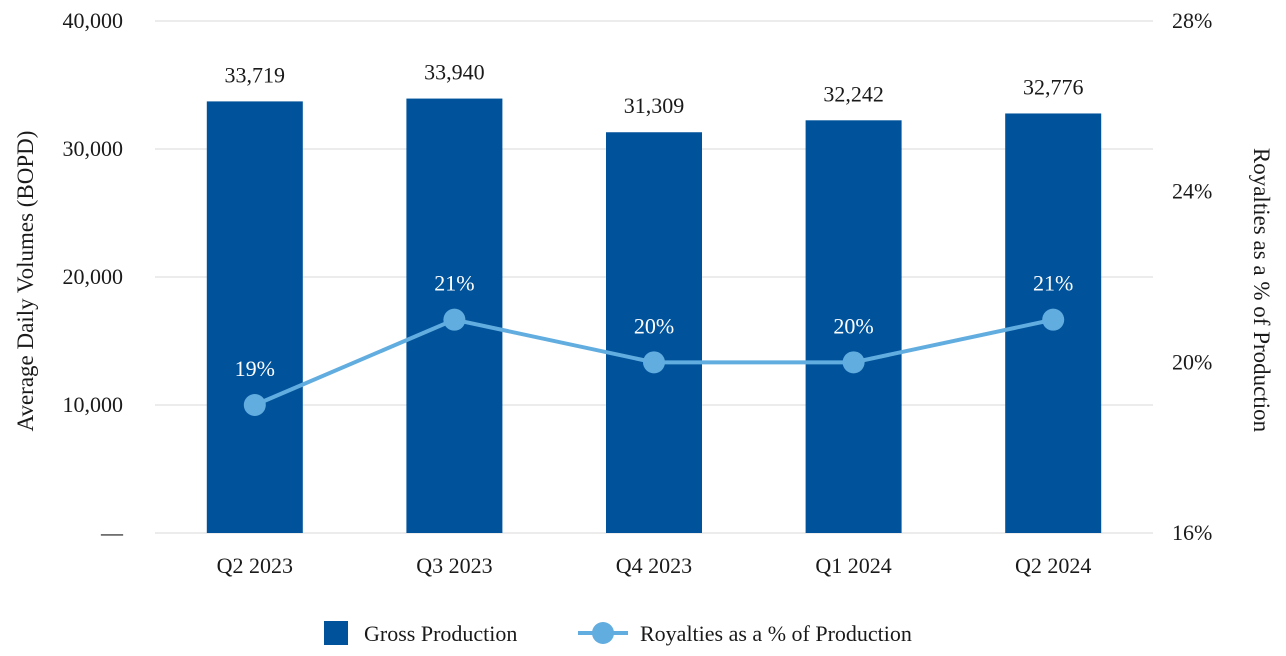 The height and width of the screenshot is (656, 1286). What do you see at coordinates (1192, 532) in the screenshot?
I see `y2-tick-label: 16%` at bounding box center [1192, 532].